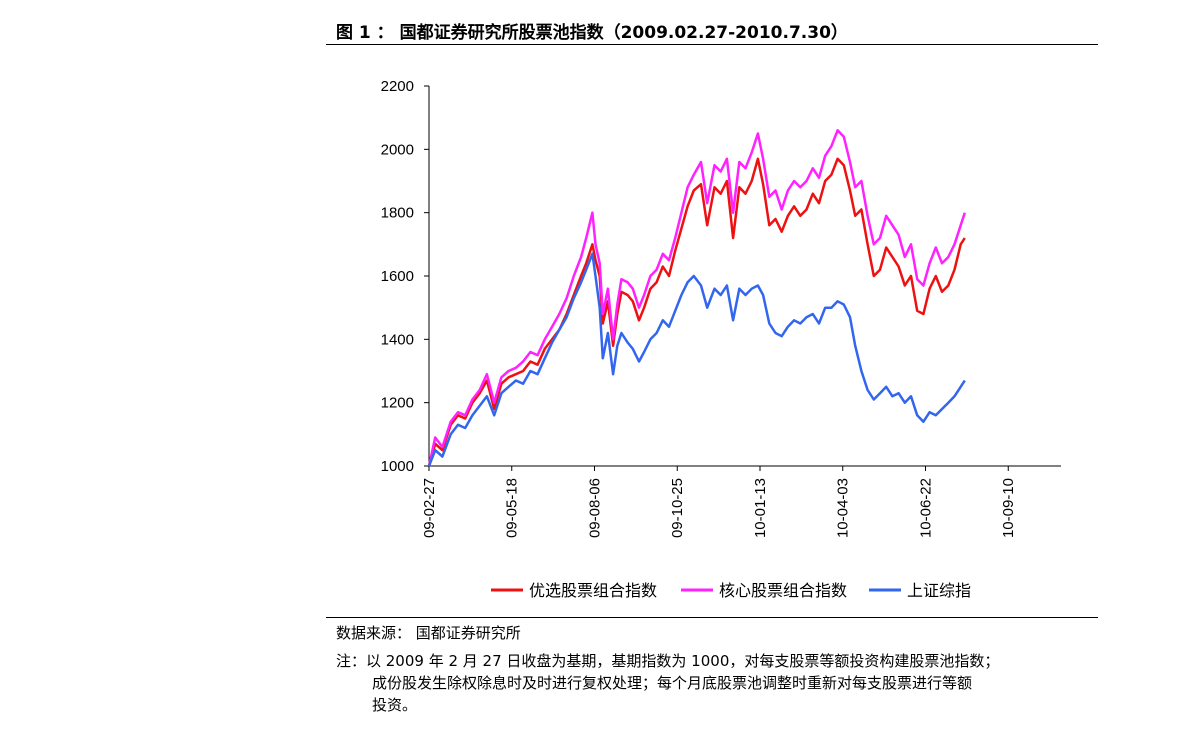 The width and height of the screenshot is (1191, 735). What do you see at coordinates (712, 44) in the screenshot?
I see `top-rule` at bounding box center [712, 44].